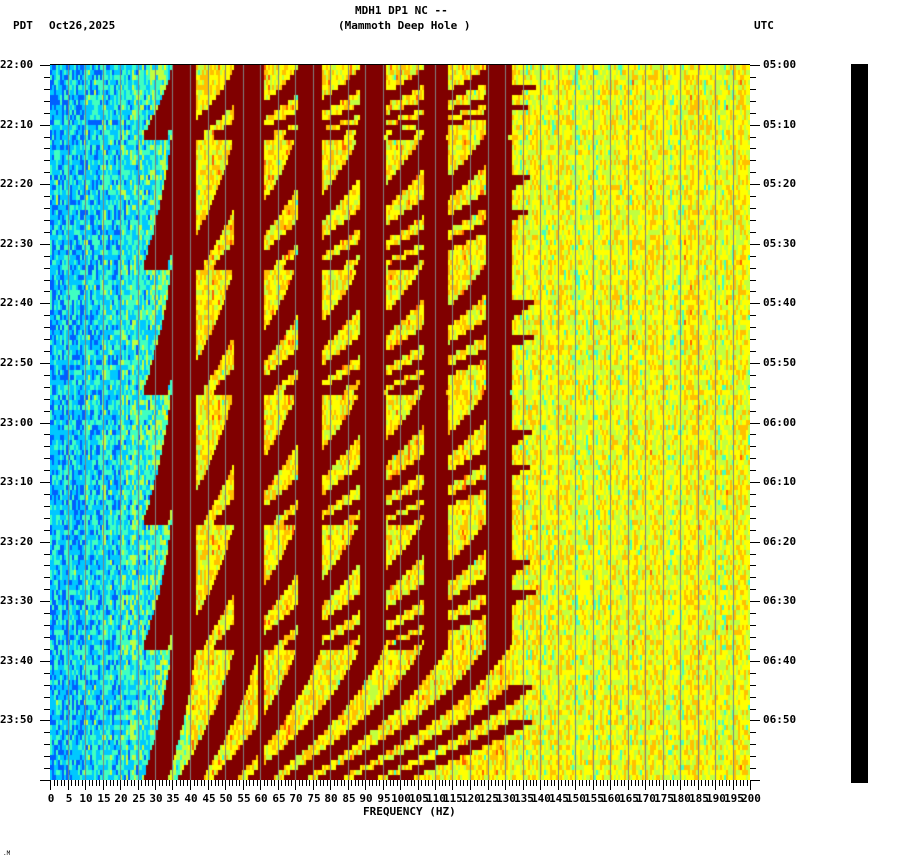 The image size is (902, 864). Describe the element at coordinates (82, 25) in the screenshot. I see `date-label: Oct26,2025` at that location.